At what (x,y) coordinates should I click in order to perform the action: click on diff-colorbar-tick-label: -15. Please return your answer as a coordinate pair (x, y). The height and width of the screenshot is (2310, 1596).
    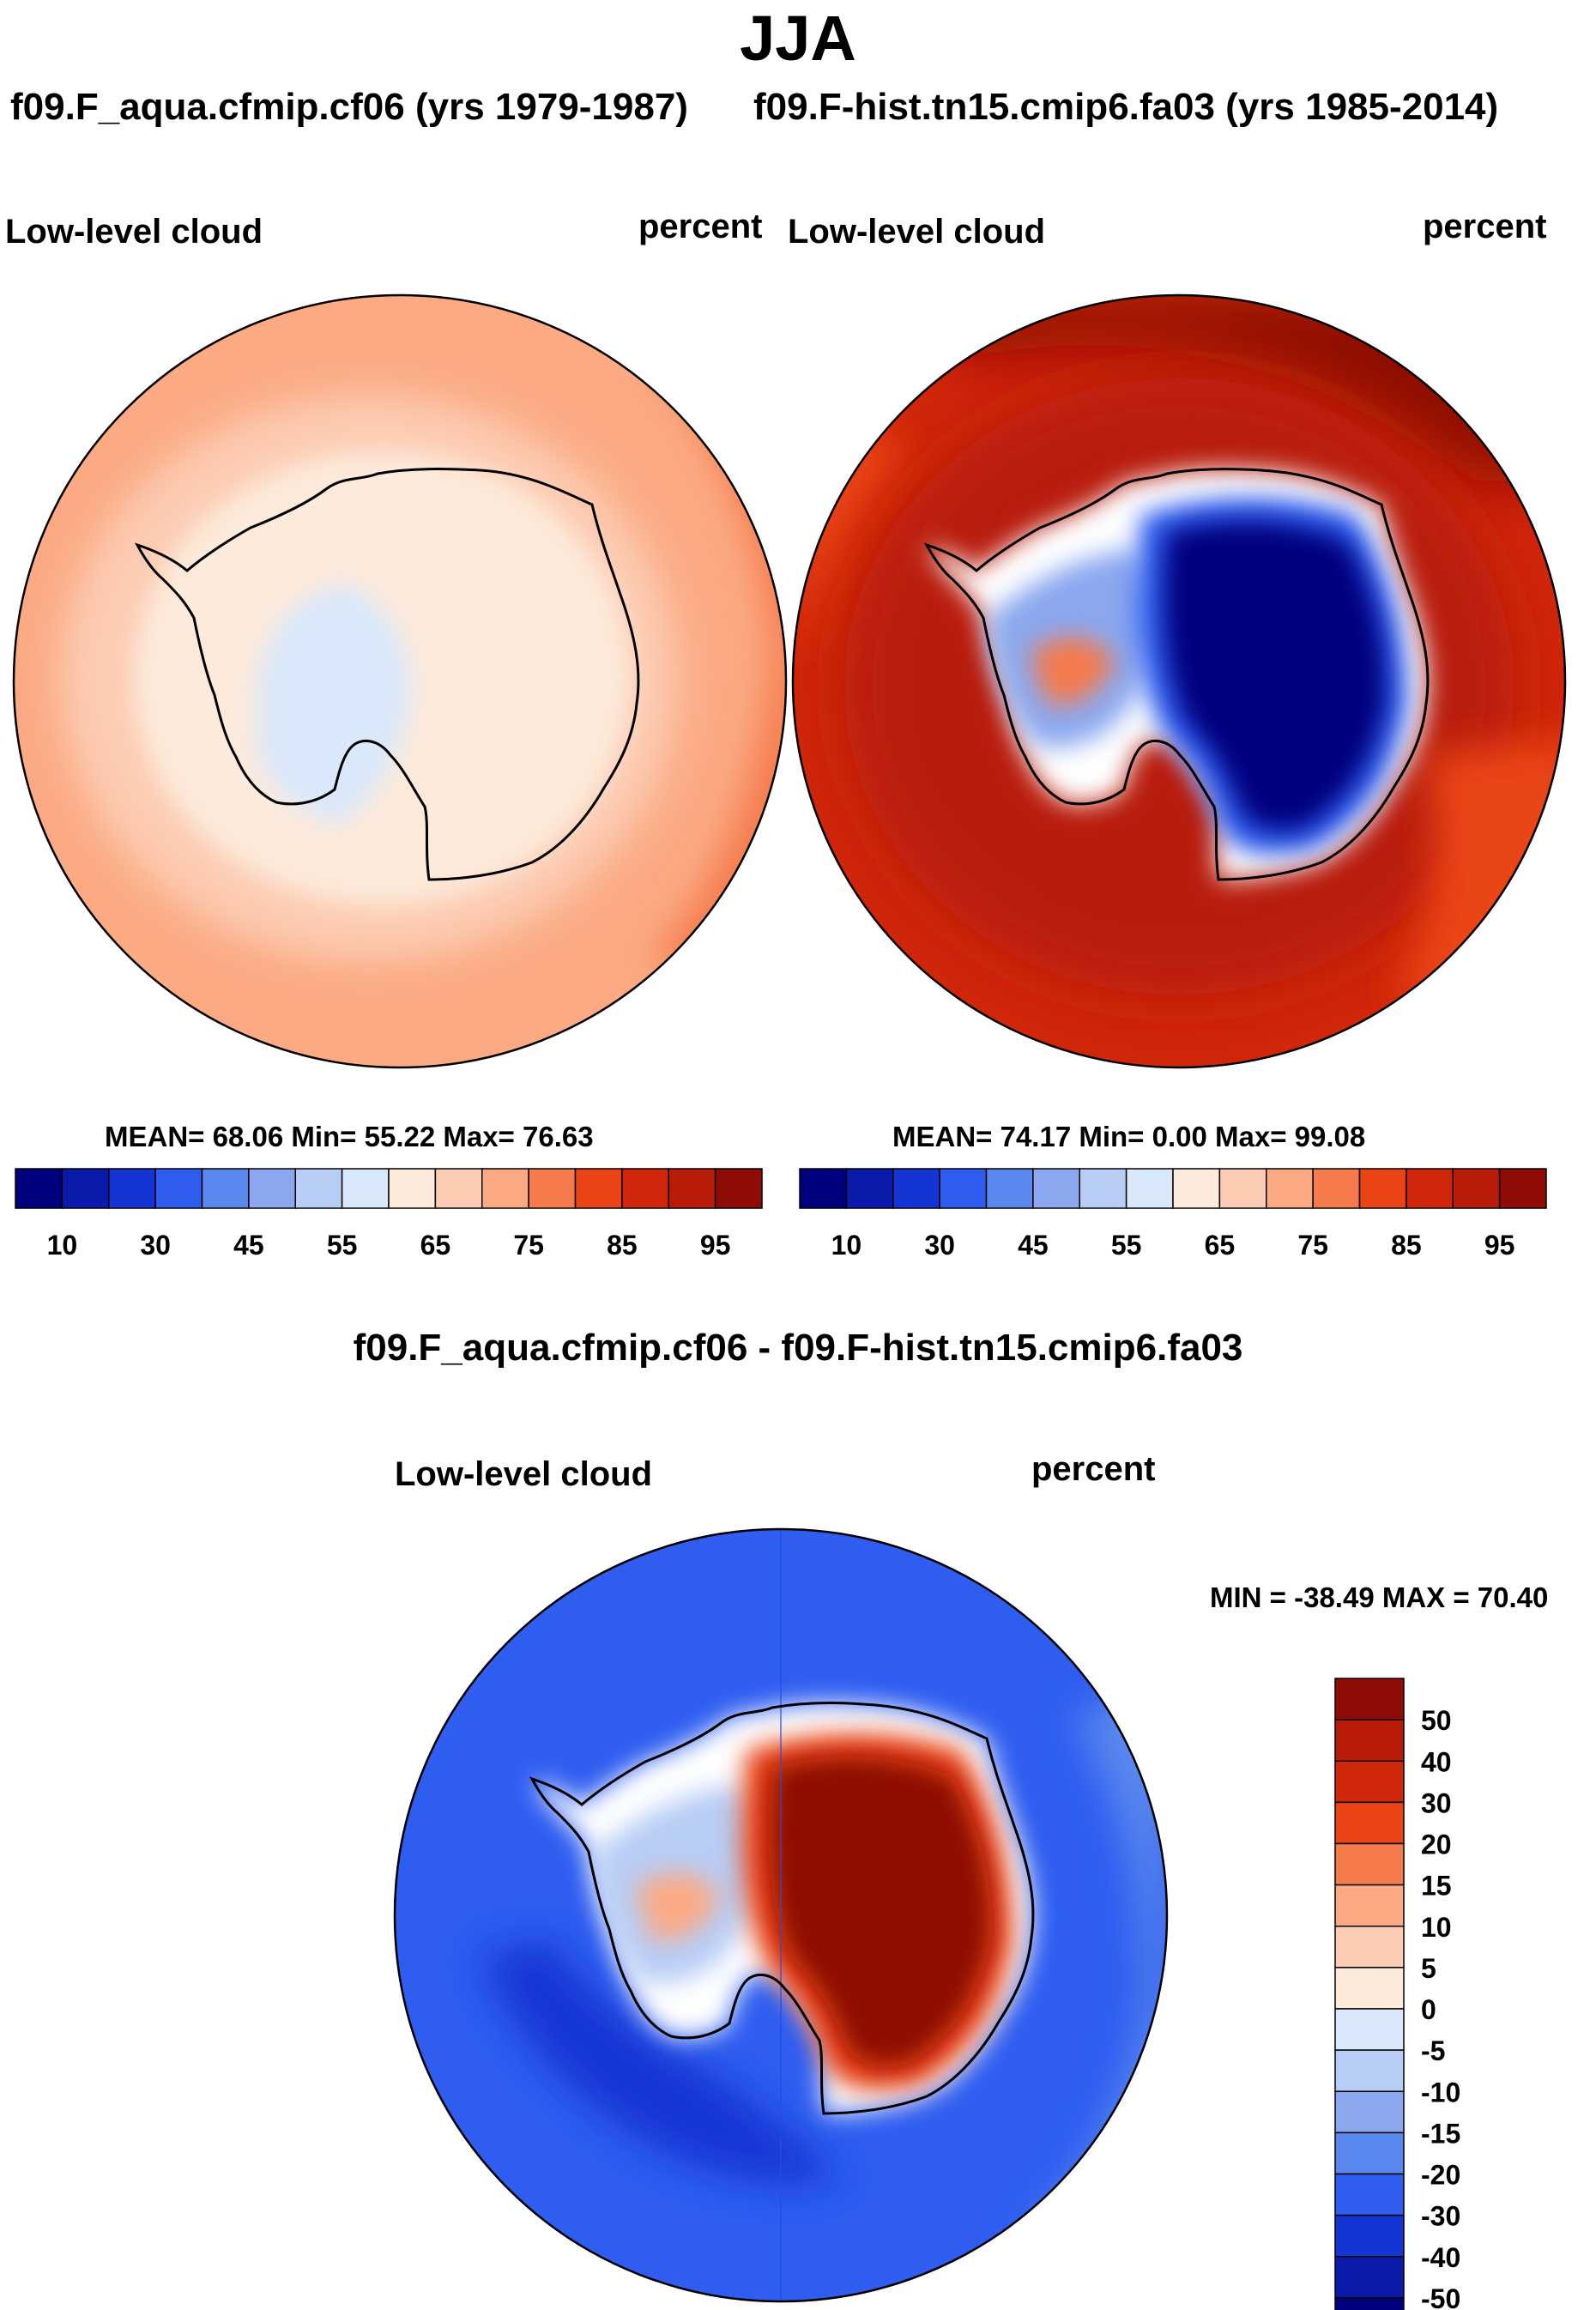
    Looking at the image, I should click on (1440, 2133).